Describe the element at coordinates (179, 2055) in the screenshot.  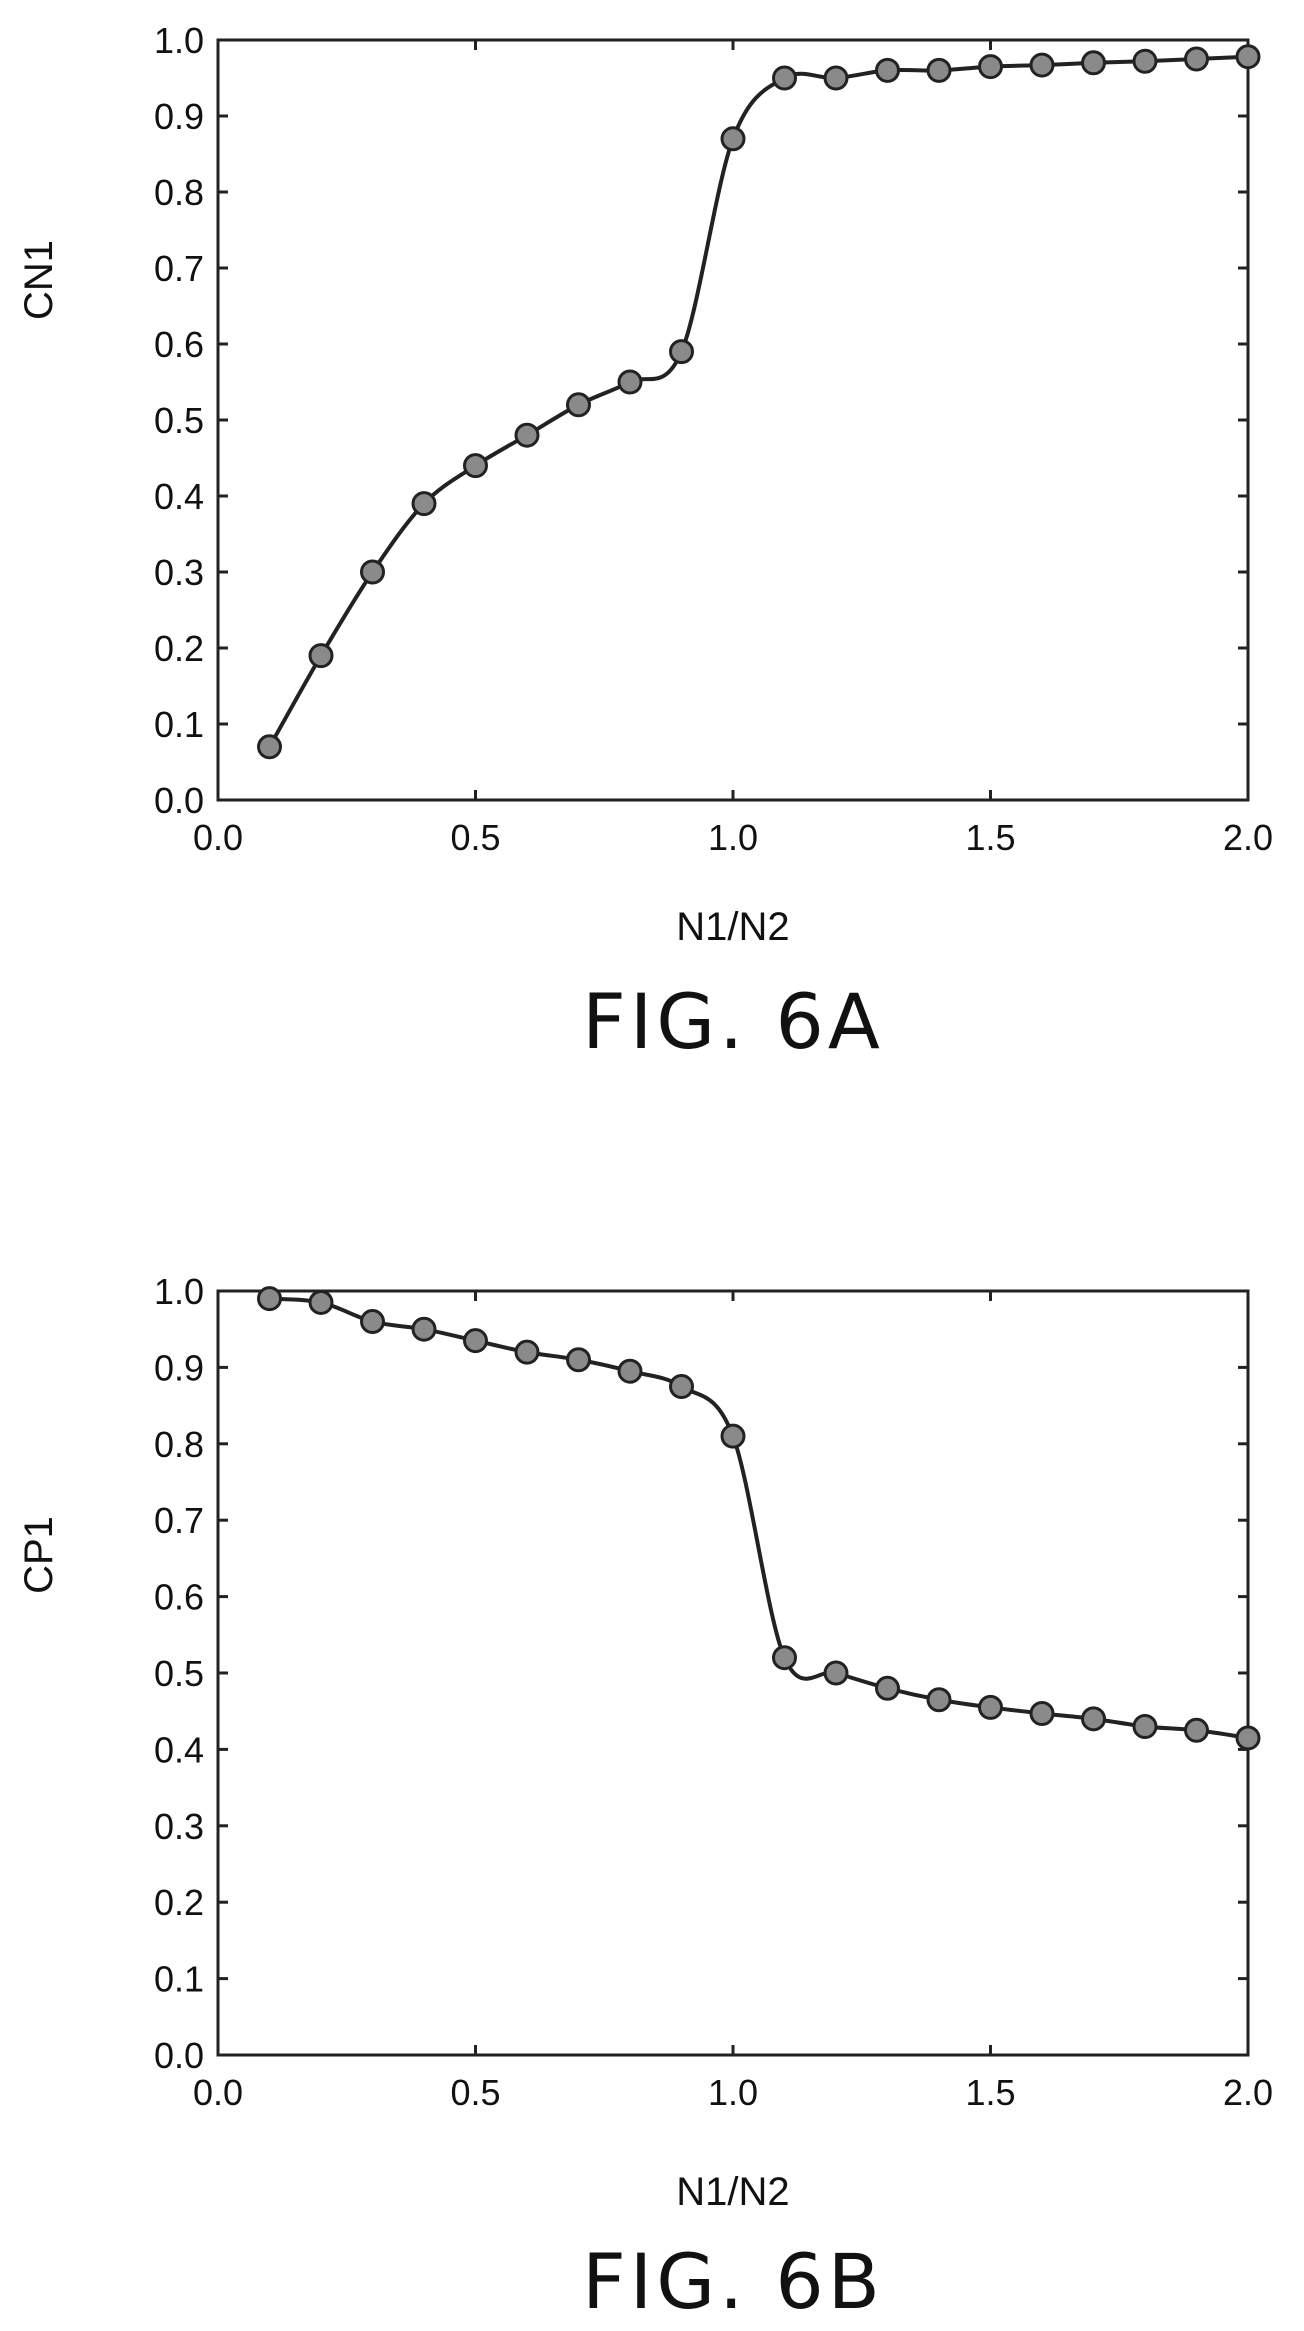
I see `panel-b-ytick-label: 0.0` at that location.